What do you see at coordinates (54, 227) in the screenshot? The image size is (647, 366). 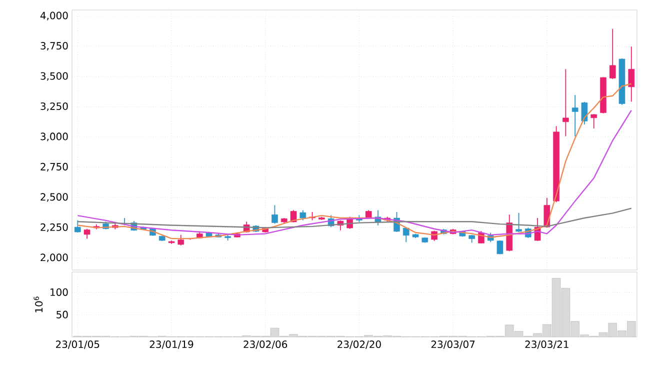 I see `y-tick-label: 2,250` at bounding box center [54, 227].